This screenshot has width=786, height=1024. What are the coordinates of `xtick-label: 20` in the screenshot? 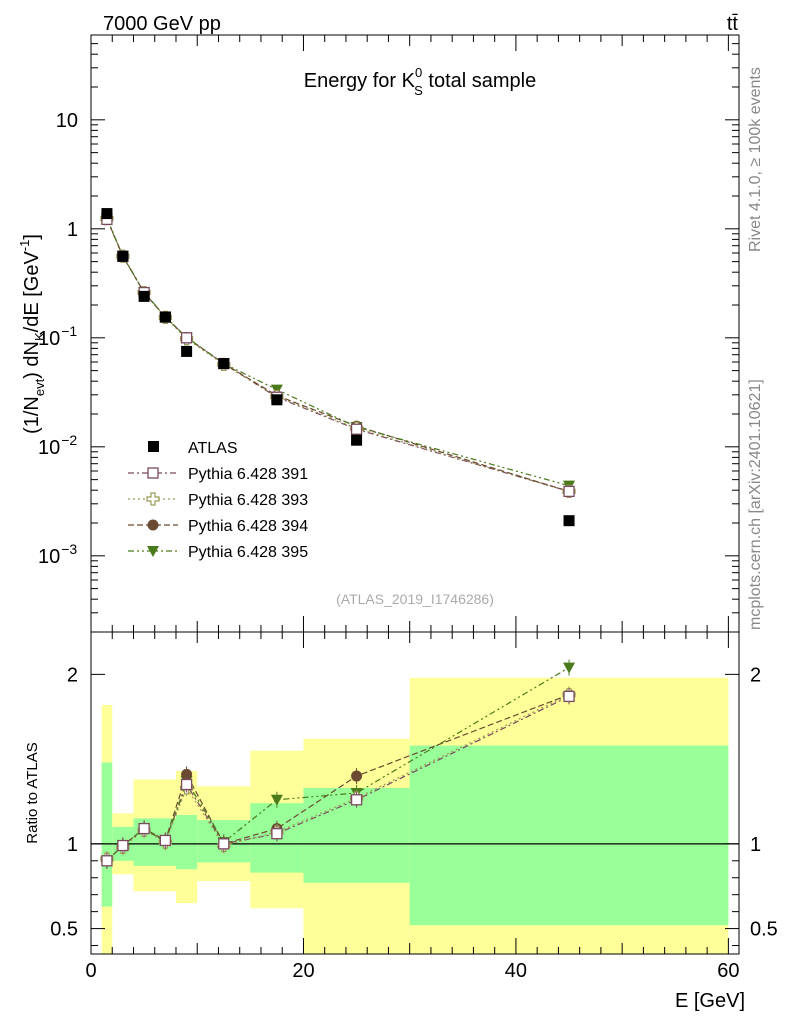 It's located at (303, 971).